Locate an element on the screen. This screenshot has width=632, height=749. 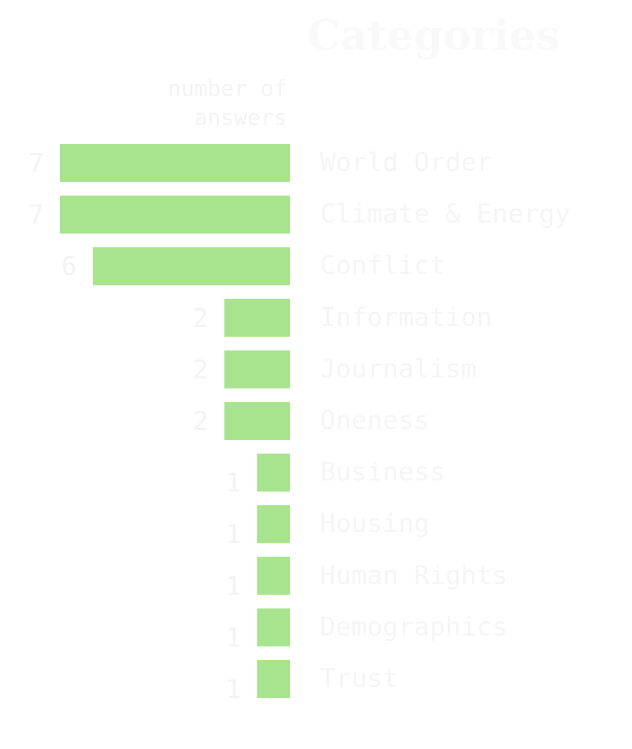
axis-label-line-2: answers is located at coordinates (240, 118).